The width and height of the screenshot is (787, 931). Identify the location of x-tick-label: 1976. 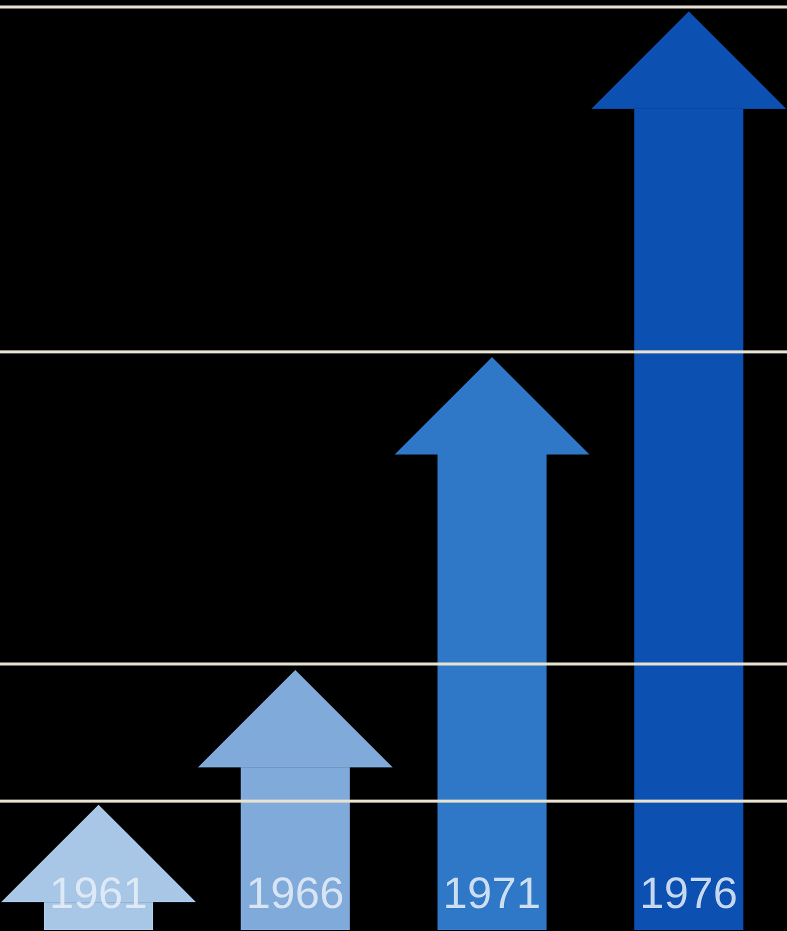
(689, 893).